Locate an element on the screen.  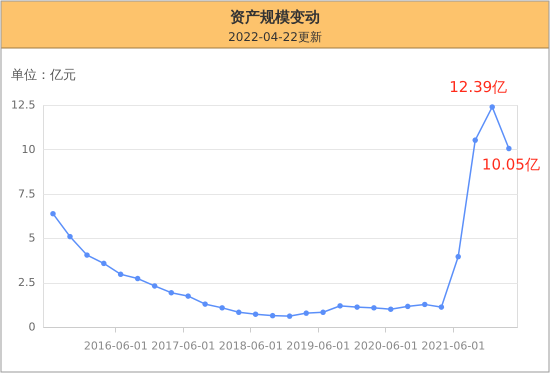
x-tick-label: 2020-06-01 is located at coordinates (386, 346).